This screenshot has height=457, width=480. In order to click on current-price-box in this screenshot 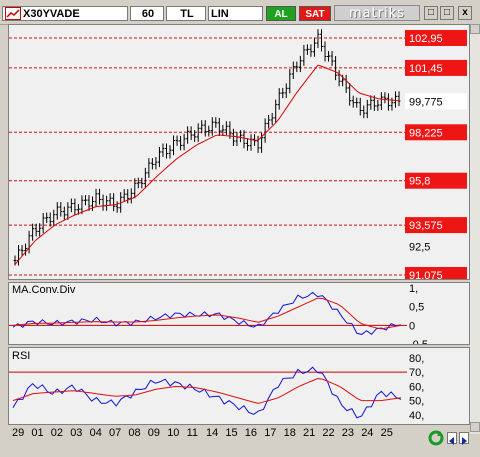, I will do `click(436, 101)`.